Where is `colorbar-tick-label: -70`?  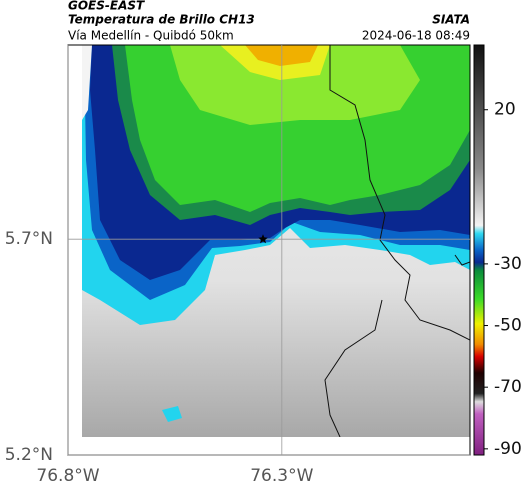 colorbar-tick-label: -70 is located at coordinates (508, 387).